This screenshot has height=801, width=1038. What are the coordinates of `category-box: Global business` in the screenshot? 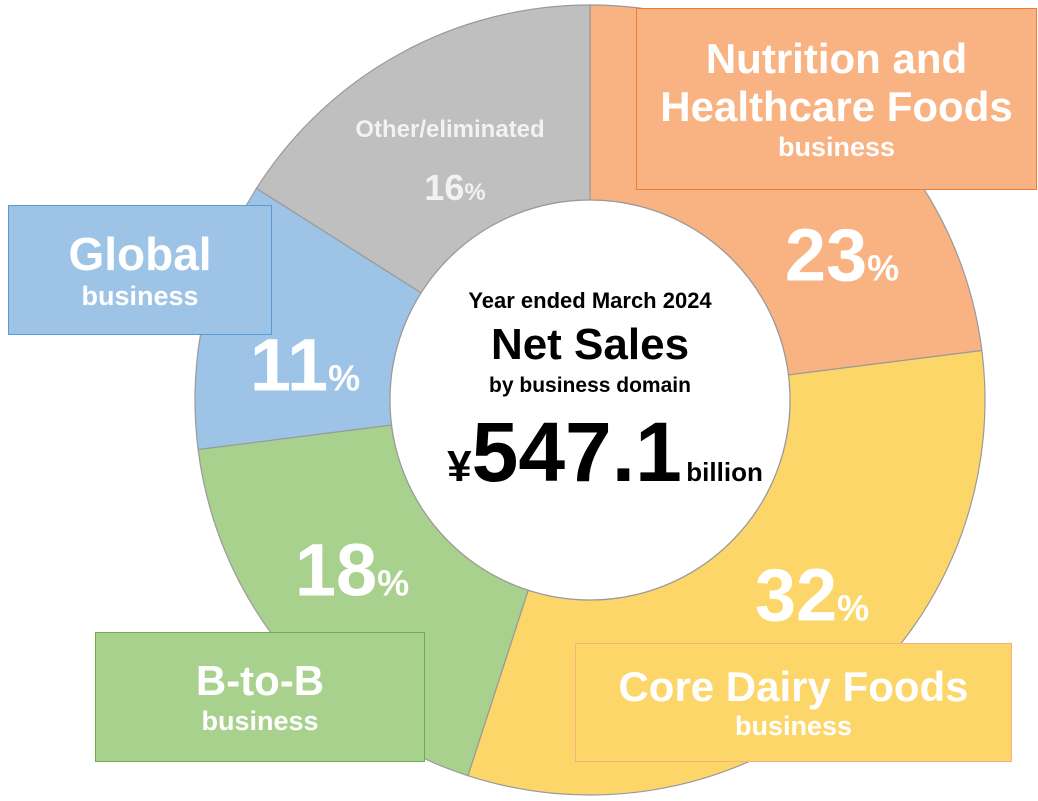 It's located at (140, 270).